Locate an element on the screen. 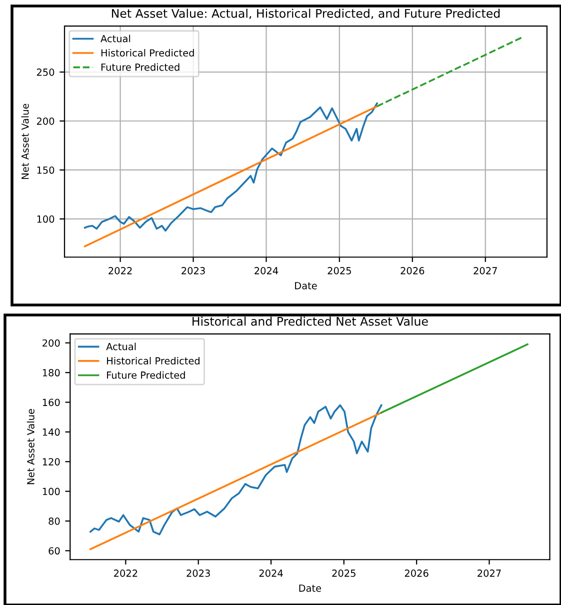  chart-title: Net Asset Value: Actual, Historical Predicted, and Future Predicted is located at coordinates (306, 14).